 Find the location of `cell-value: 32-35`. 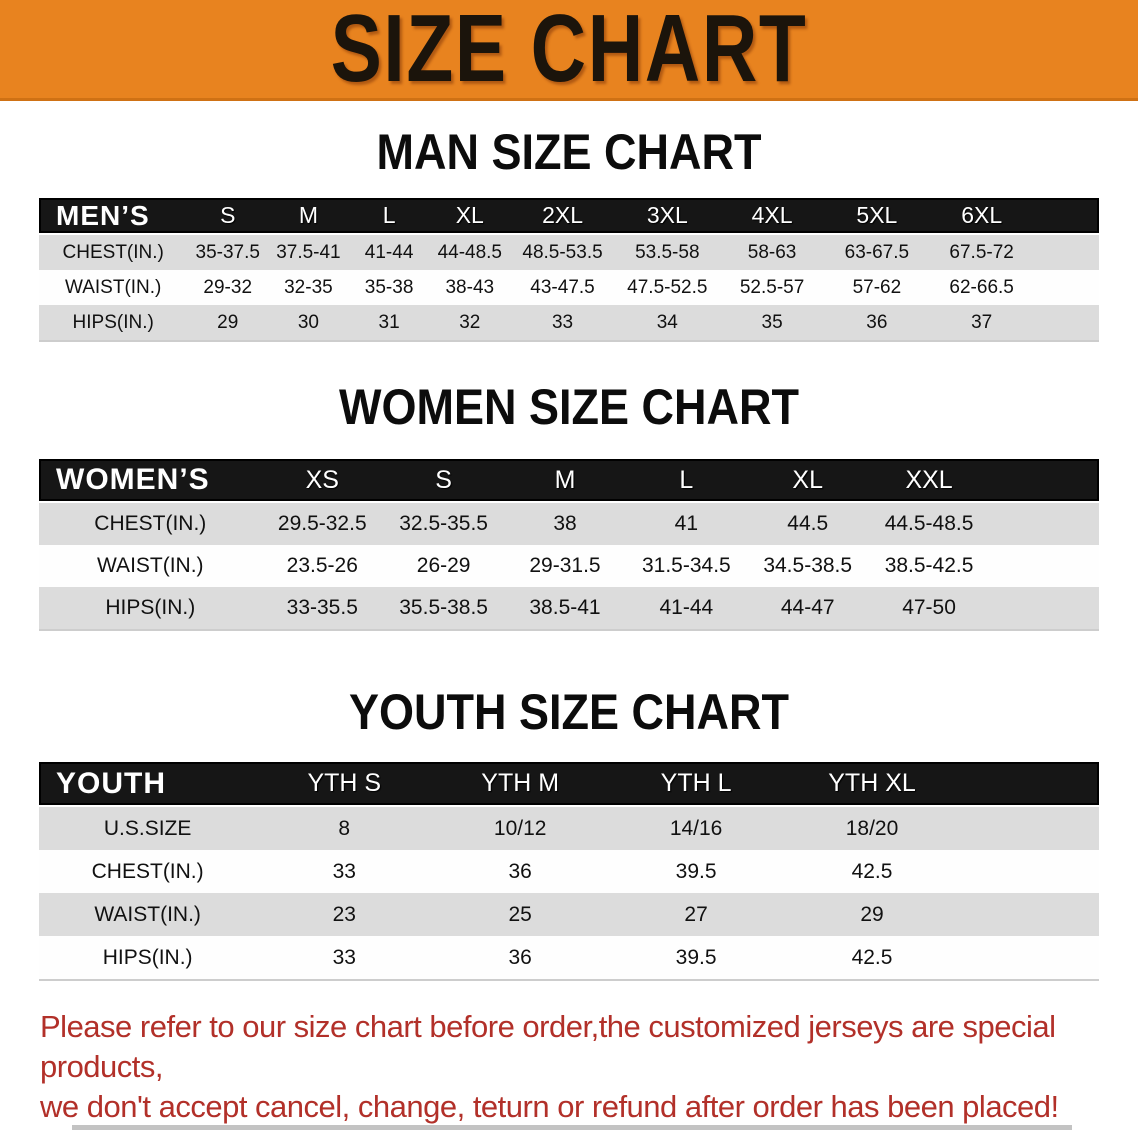

cell-value: 32-35 is located at coordinates (308, 287).